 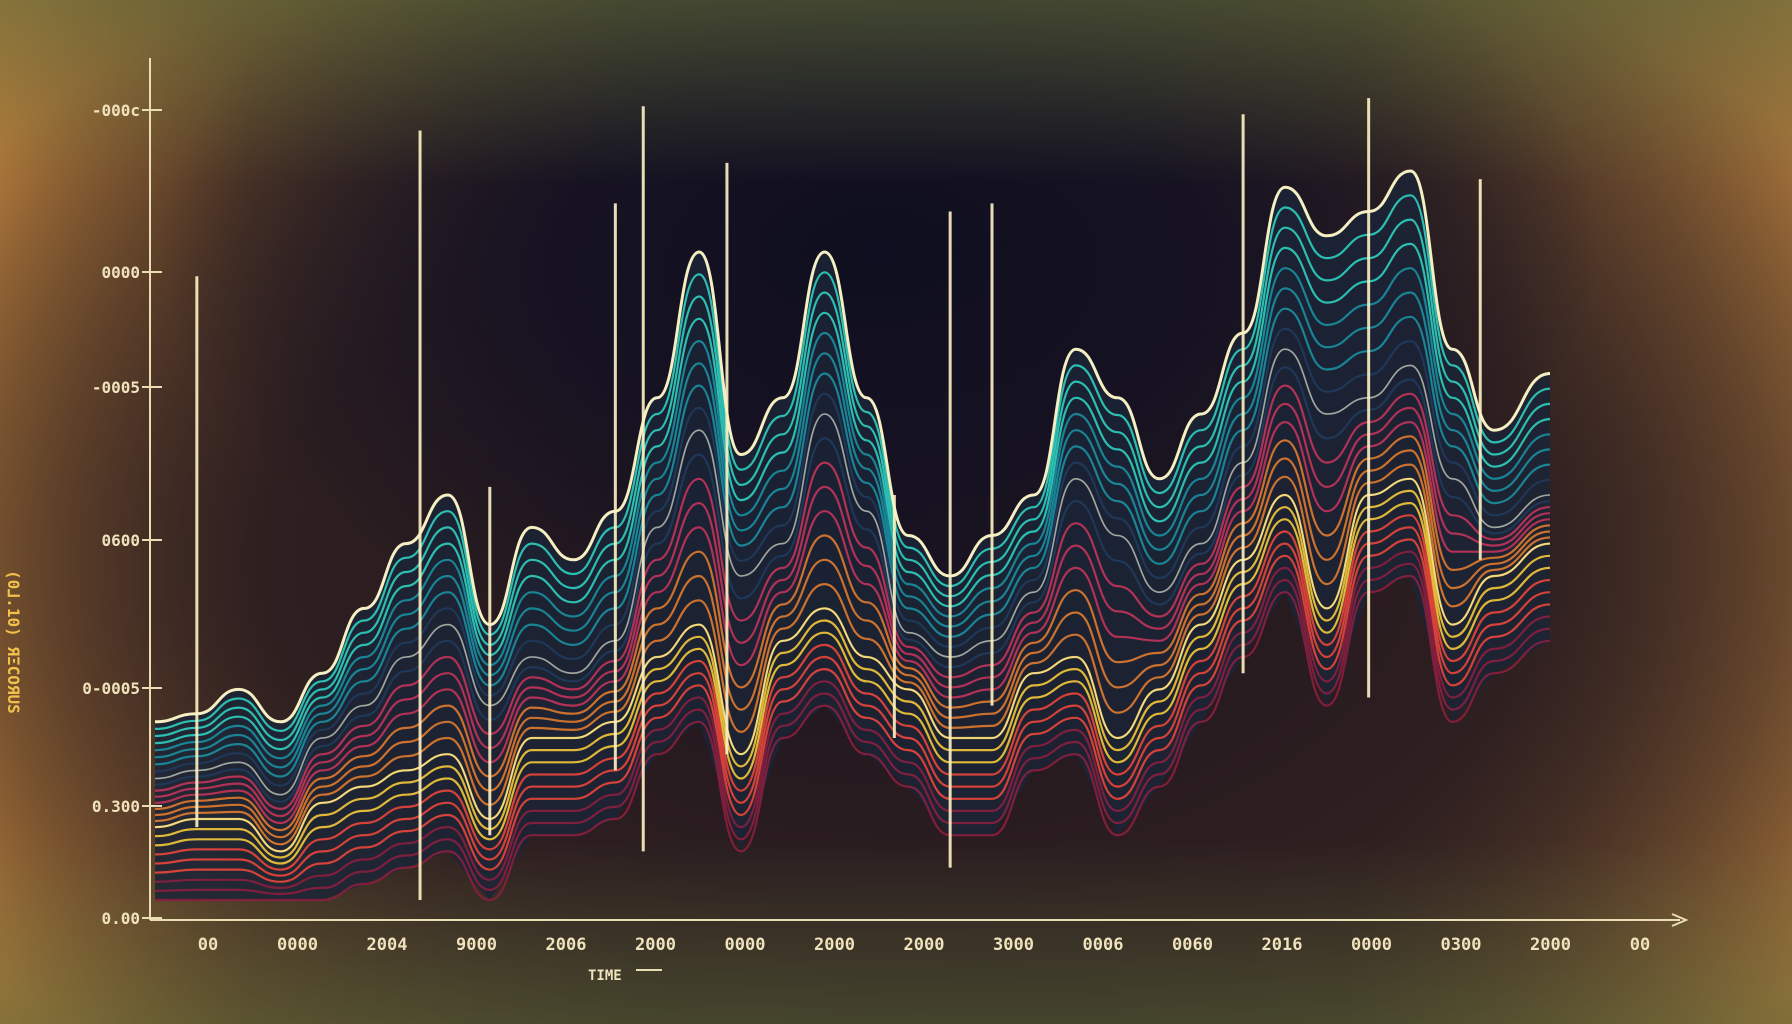 I want to click on x-tick-label: 0300, so click(x=1461, y=945).